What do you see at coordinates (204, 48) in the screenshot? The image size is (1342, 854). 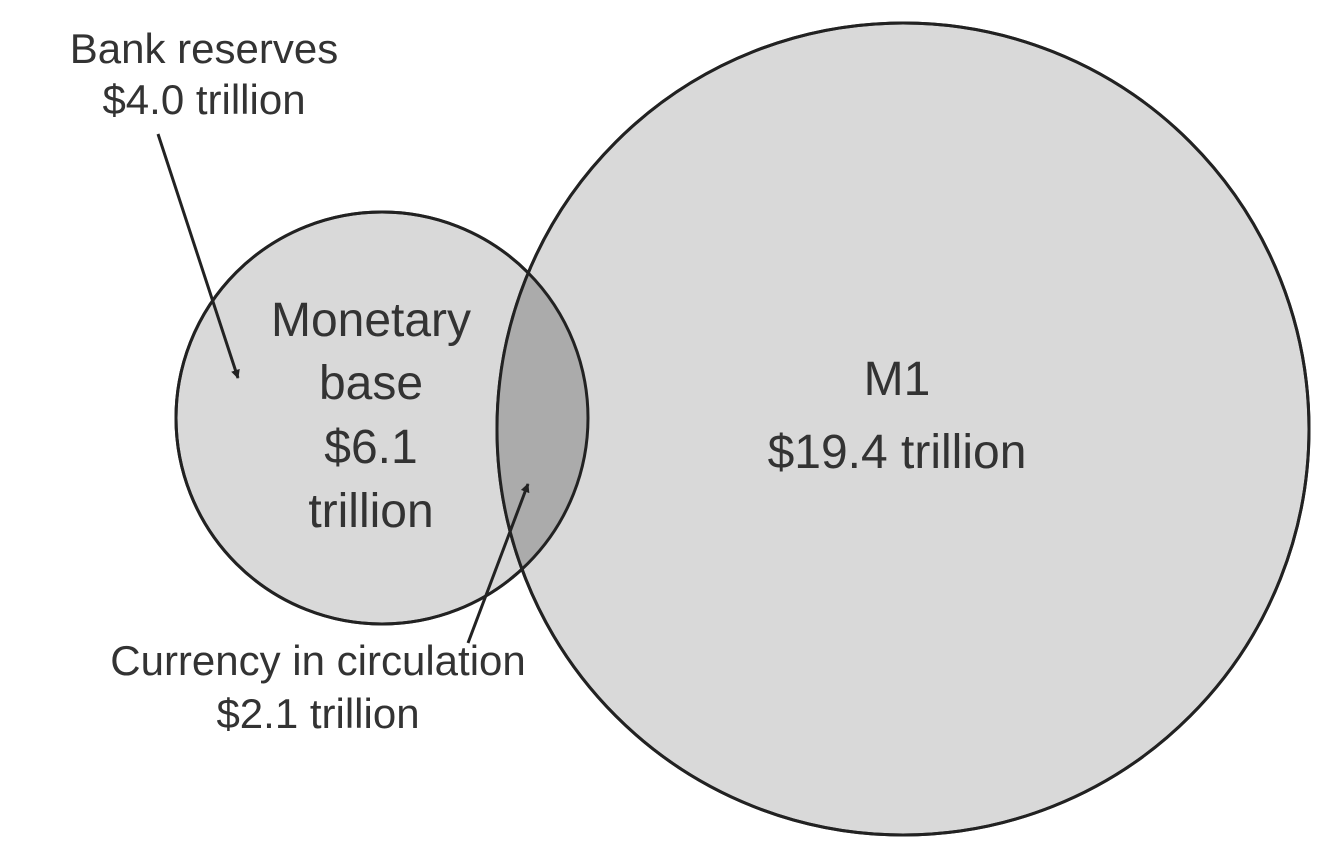 I see `bank-reserves-title: Bank reserves` at bounding box center [204, 48].